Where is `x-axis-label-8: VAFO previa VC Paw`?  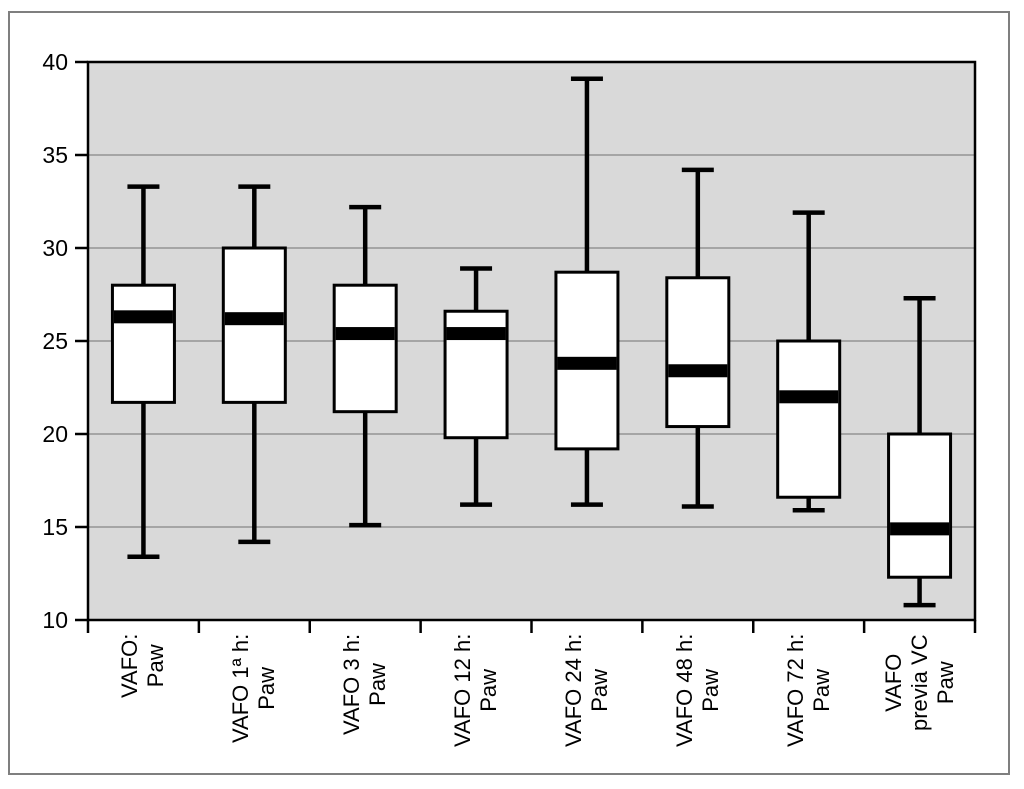 x-axis-label-8: VAFO previa VC Paw is located at coordinates (919, 682).